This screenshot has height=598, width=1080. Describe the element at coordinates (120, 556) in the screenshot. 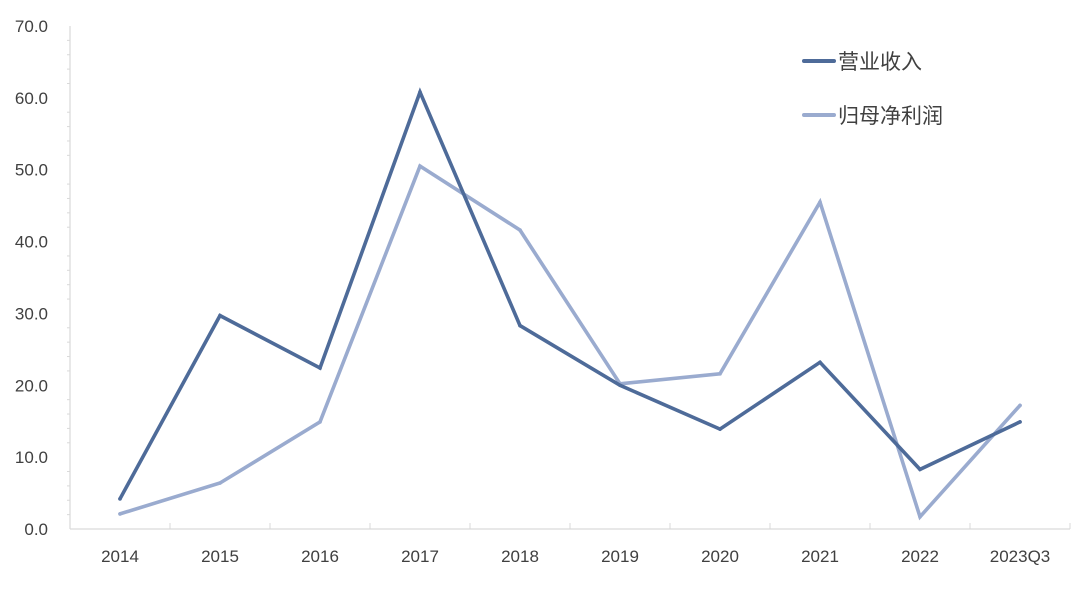

I see `x-tick-label: 2014` at that location.